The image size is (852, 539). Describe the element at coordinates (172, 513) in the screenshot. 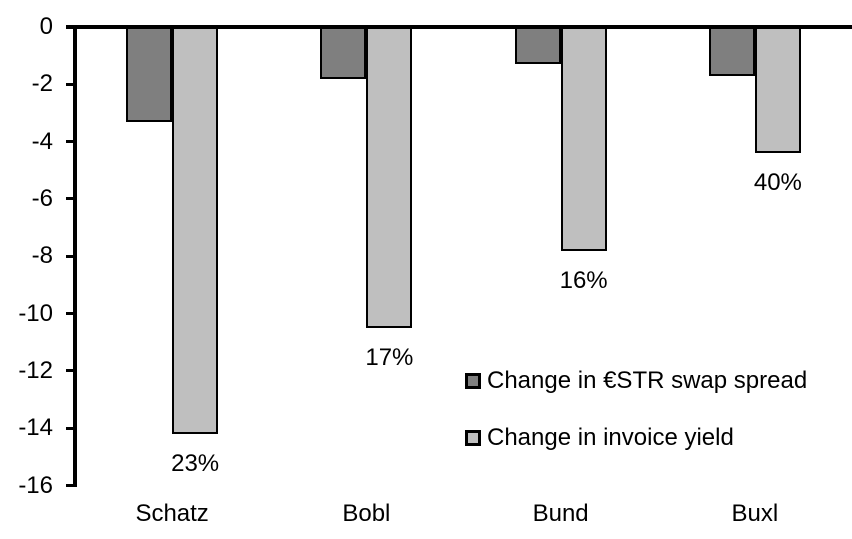

I see `x-axis-label-schatz: Schatz` at that location.